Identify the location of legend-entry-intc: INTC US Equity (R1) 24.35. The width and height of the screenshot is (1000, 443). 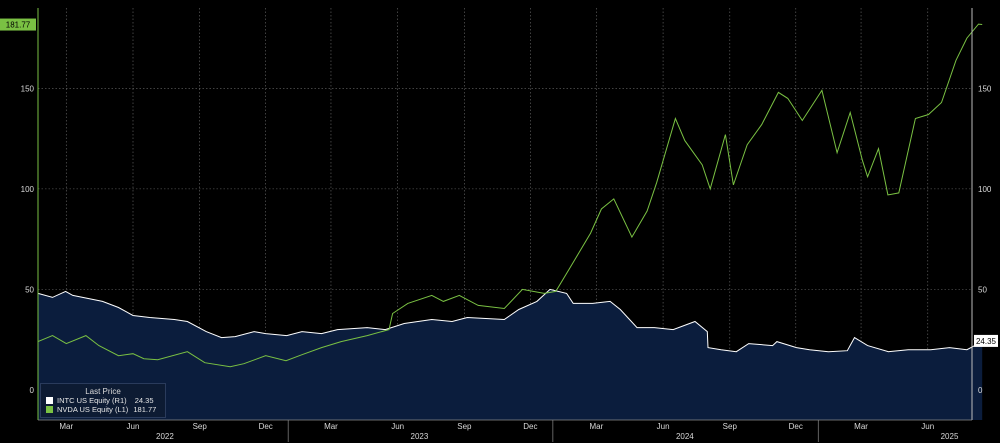
(100, 400).